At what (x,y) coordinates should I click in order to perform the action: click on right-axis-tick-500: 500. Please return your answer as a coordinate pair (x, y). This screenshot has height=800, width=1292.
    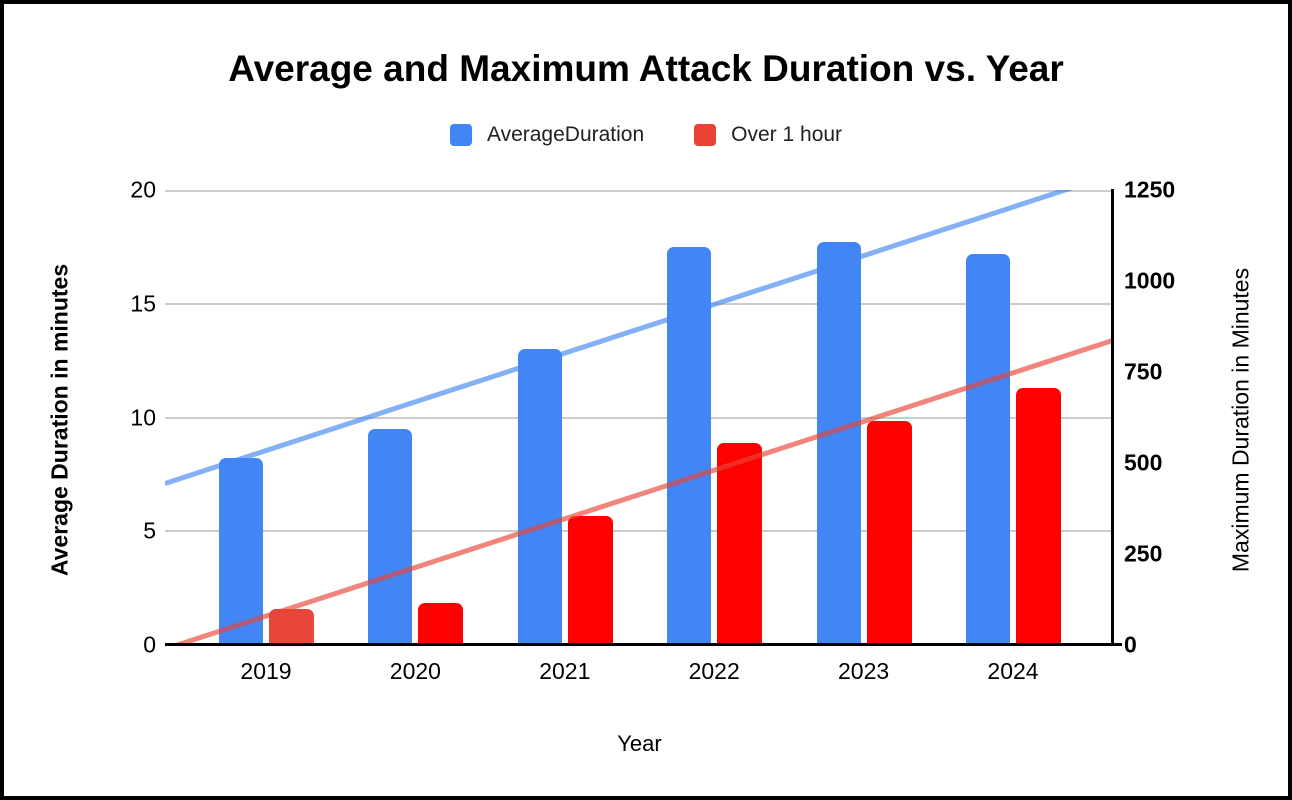
    Looking at the image, I should click on (1143, 462).